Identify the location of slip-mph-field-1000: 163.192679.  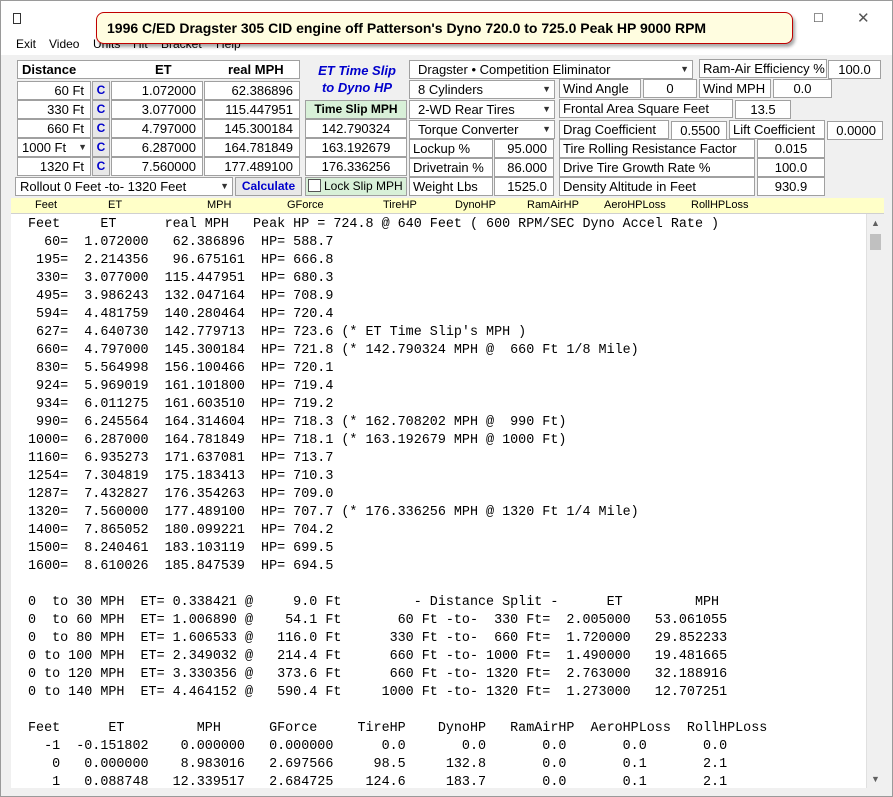
(356, 147).